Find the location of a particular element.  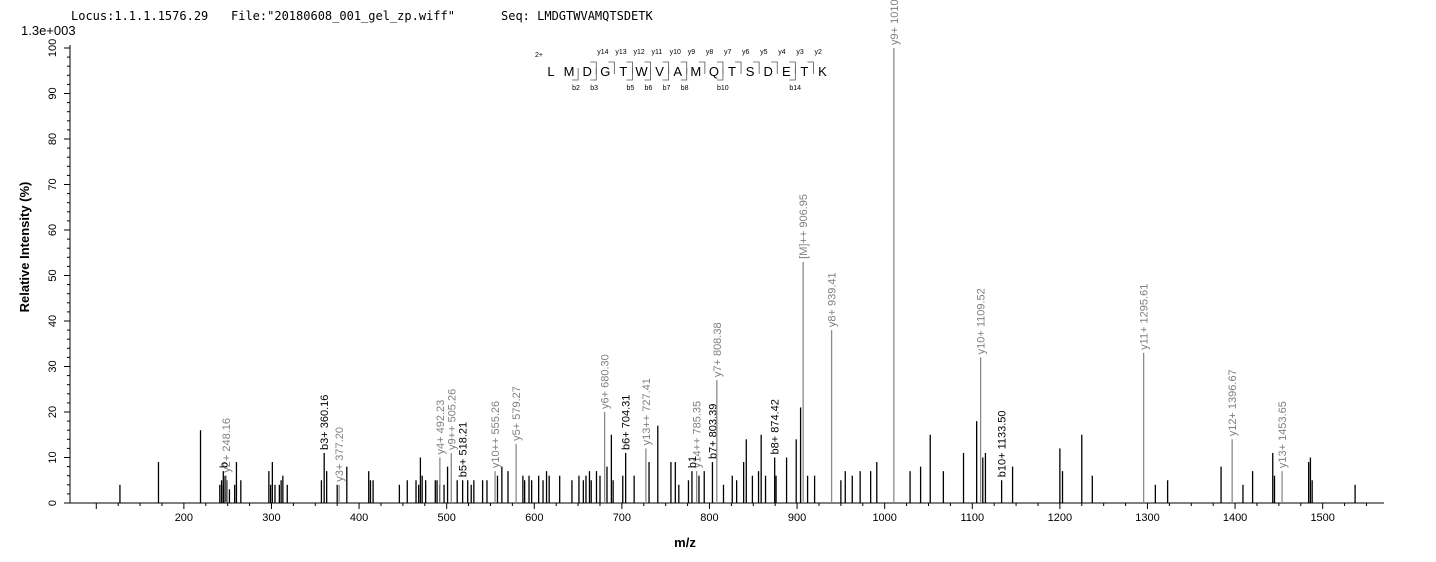

y-ion-label: y12 is located at coordinates (638, 52).